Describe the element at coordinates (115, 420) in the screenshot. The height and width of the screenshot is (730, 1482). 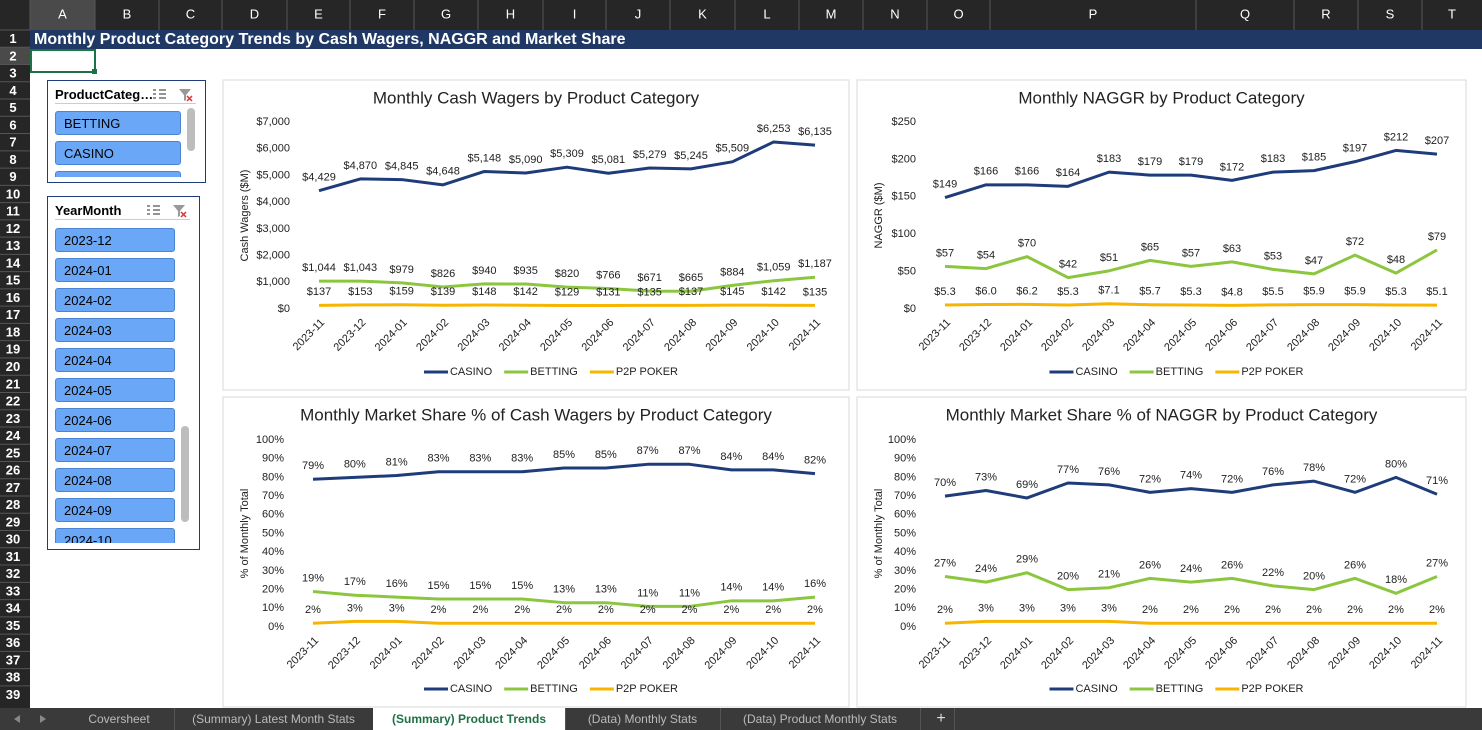
I see `slicer-item: 2024-06` at that location.